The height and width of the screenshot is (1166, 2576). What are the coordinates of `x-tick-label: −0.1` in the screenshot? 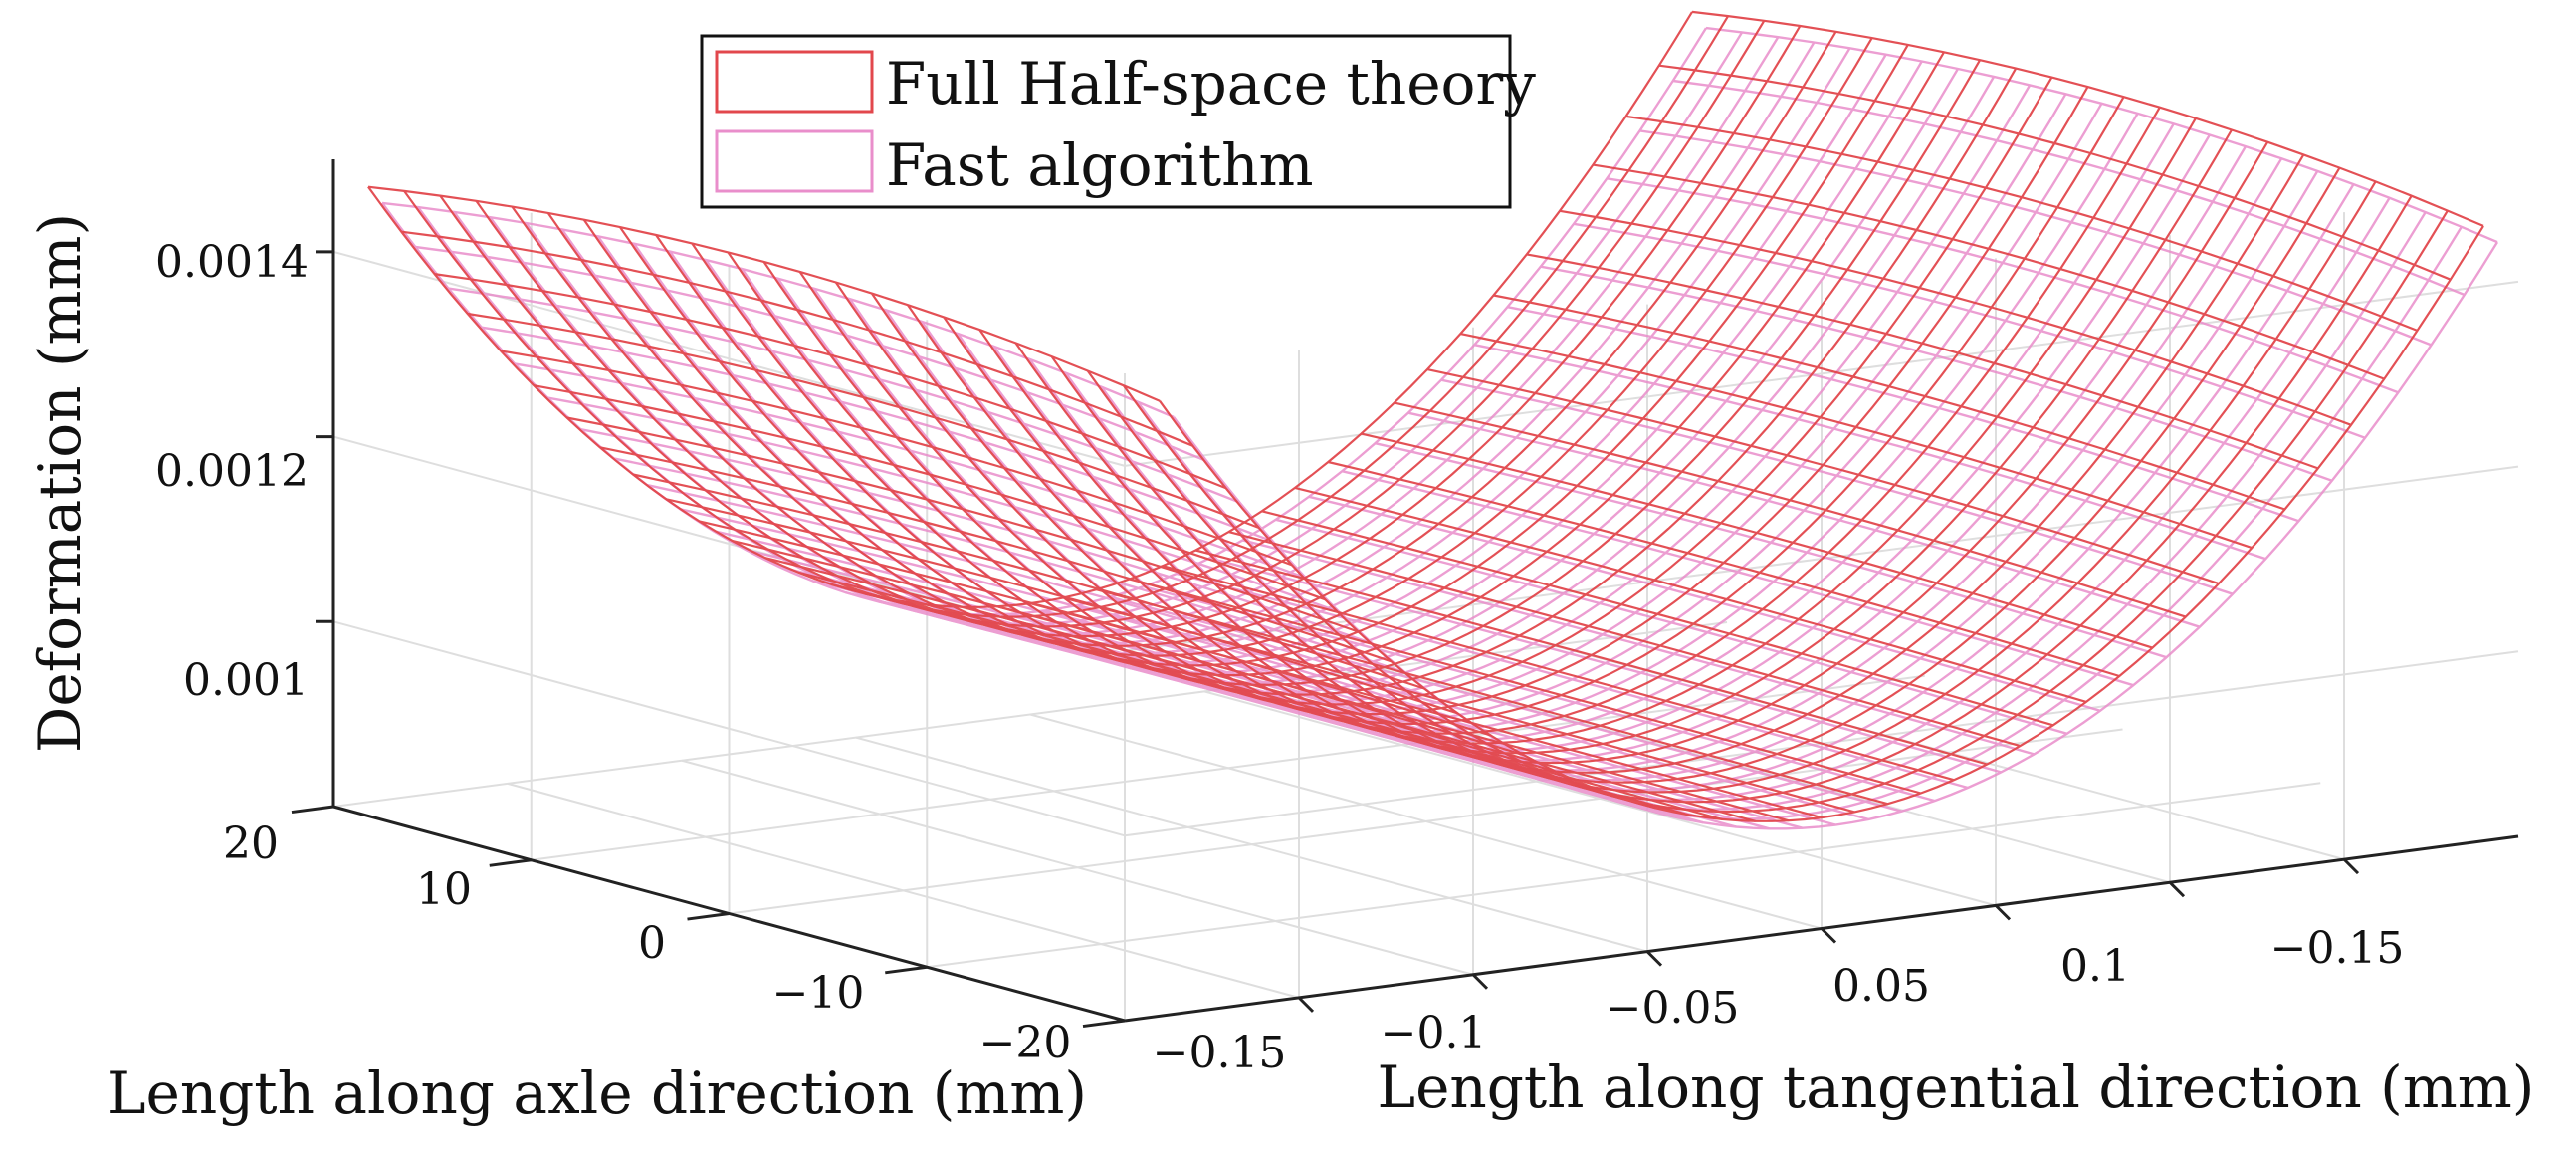 It's located at (1434, 1033).